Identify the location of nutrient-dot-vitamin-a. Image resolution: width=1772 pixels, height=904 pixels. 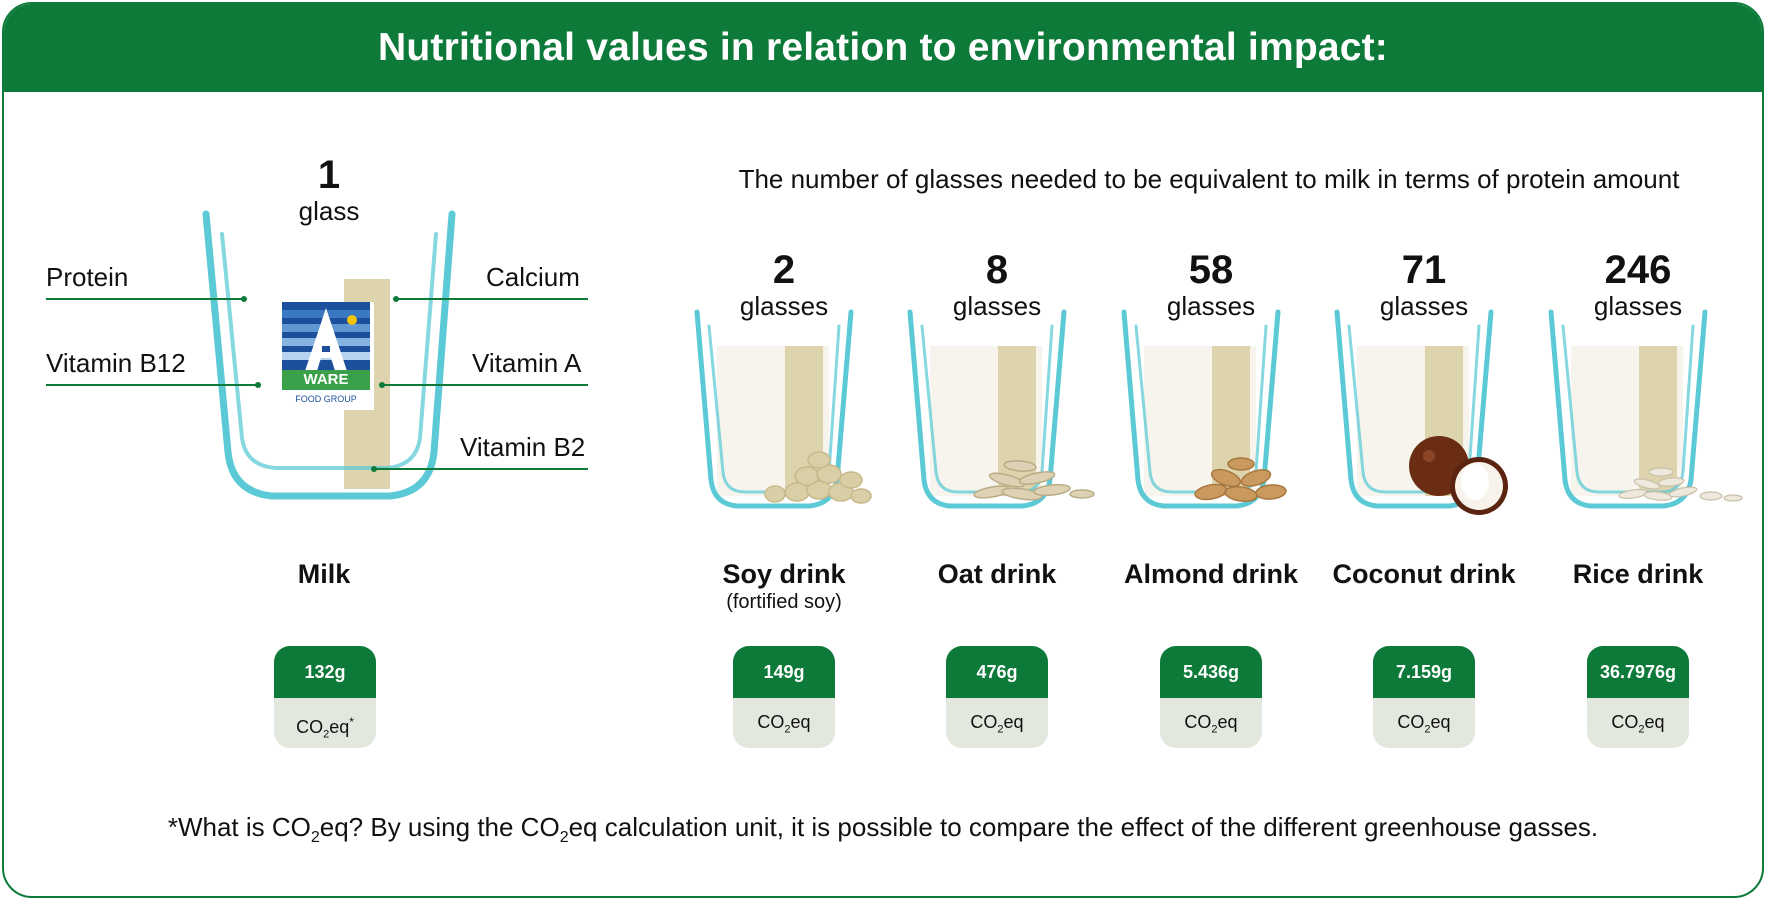
(382, 385).